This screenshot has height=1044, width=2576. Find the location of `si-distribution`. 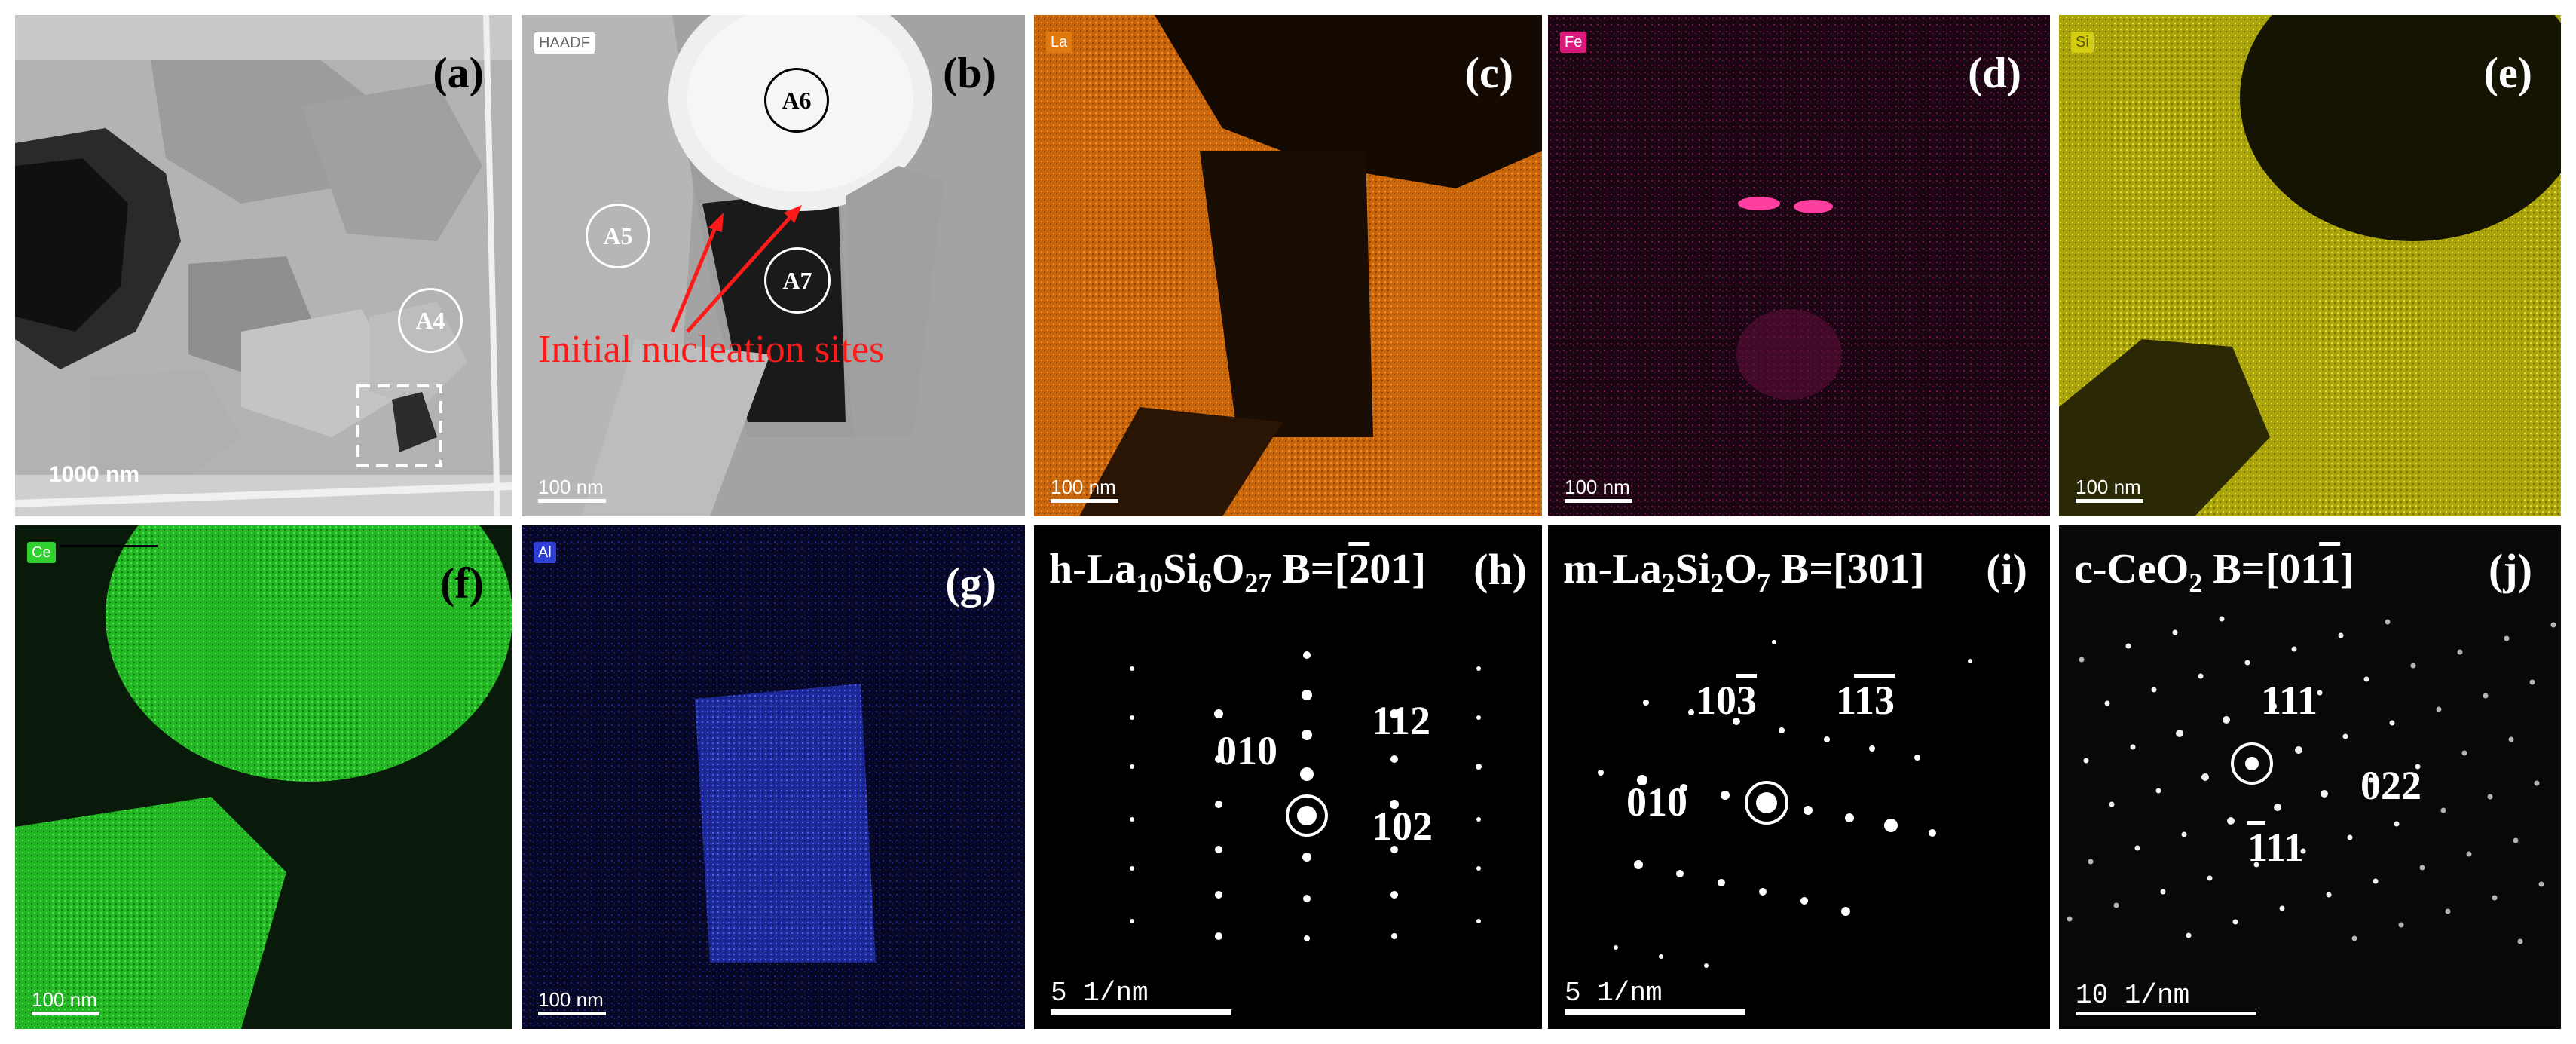

si-distribution is located at coordinates (2310, 266).